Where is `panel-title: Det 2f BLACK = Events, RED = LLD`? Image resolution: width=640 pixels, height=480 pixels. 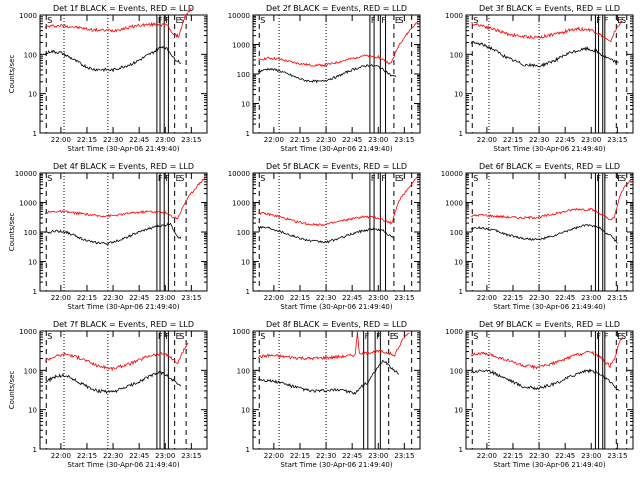
panel-title: Det 2f BLACK = Events, RED = LLD is located at coordinates (336, 8).